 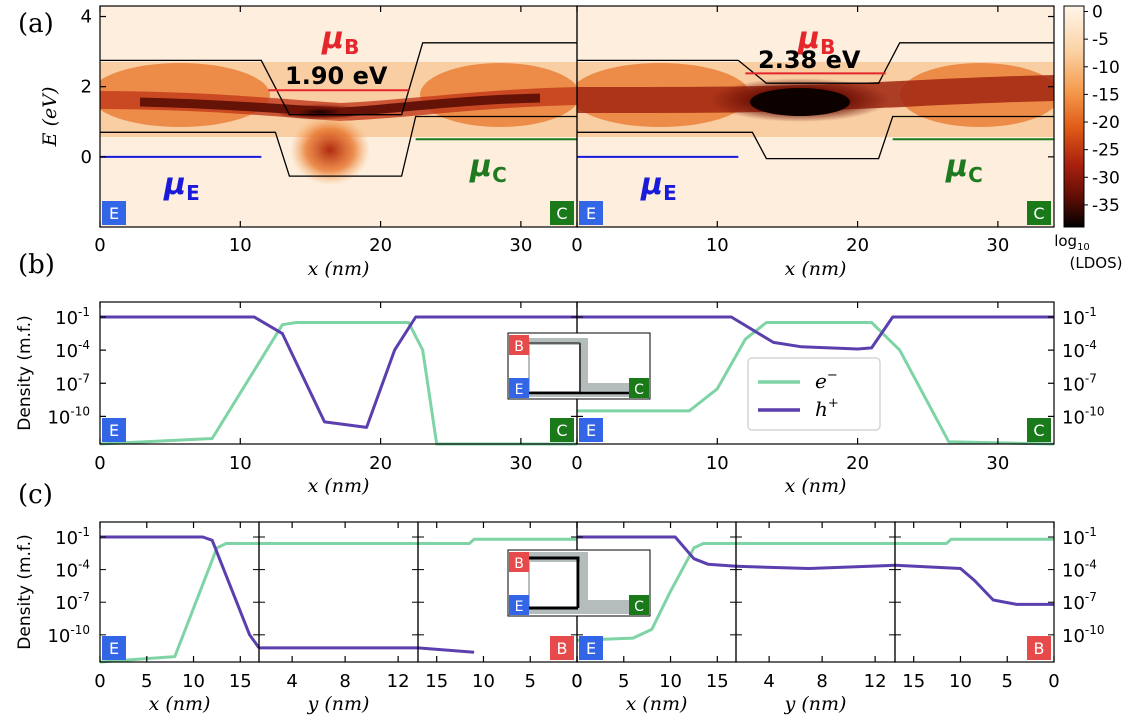 What do you see at coordinates (36, 265) in the screenshot?
I see `panel-label-b: (b)` at bounding box center [36, 265].